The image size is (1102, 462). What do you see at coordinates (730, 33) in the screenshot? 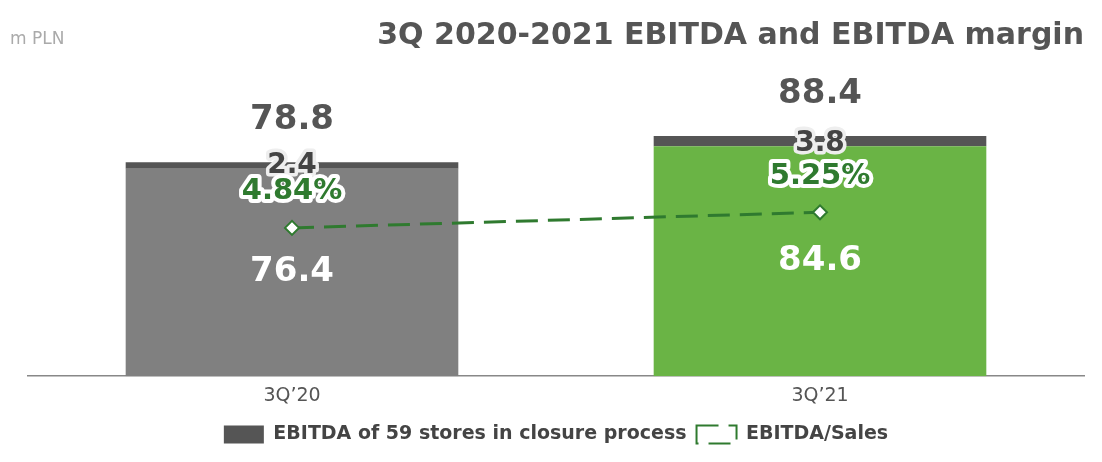
I see `chart-title: 3Q 2020-2021 EBITDA and EBITDA margin` at bounding box center [730, 33].